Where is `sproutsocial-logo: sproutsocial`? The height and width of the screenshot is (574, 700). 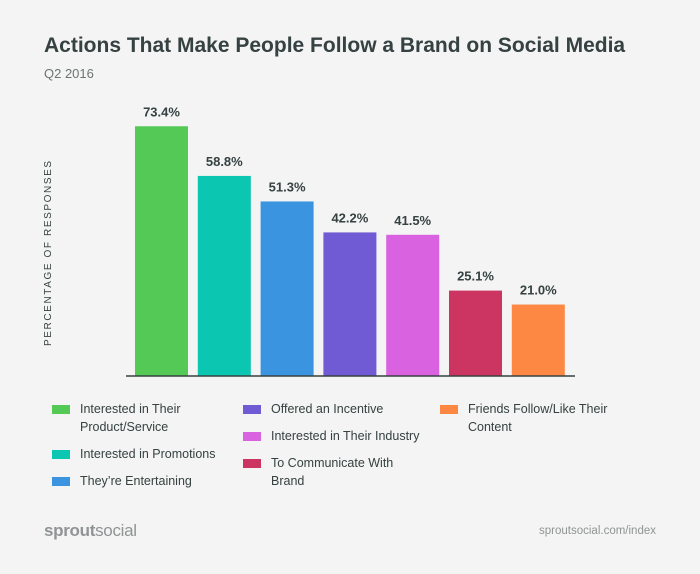
sproutsocial-logo: sproutsocial is located at coordinates (90, 531).